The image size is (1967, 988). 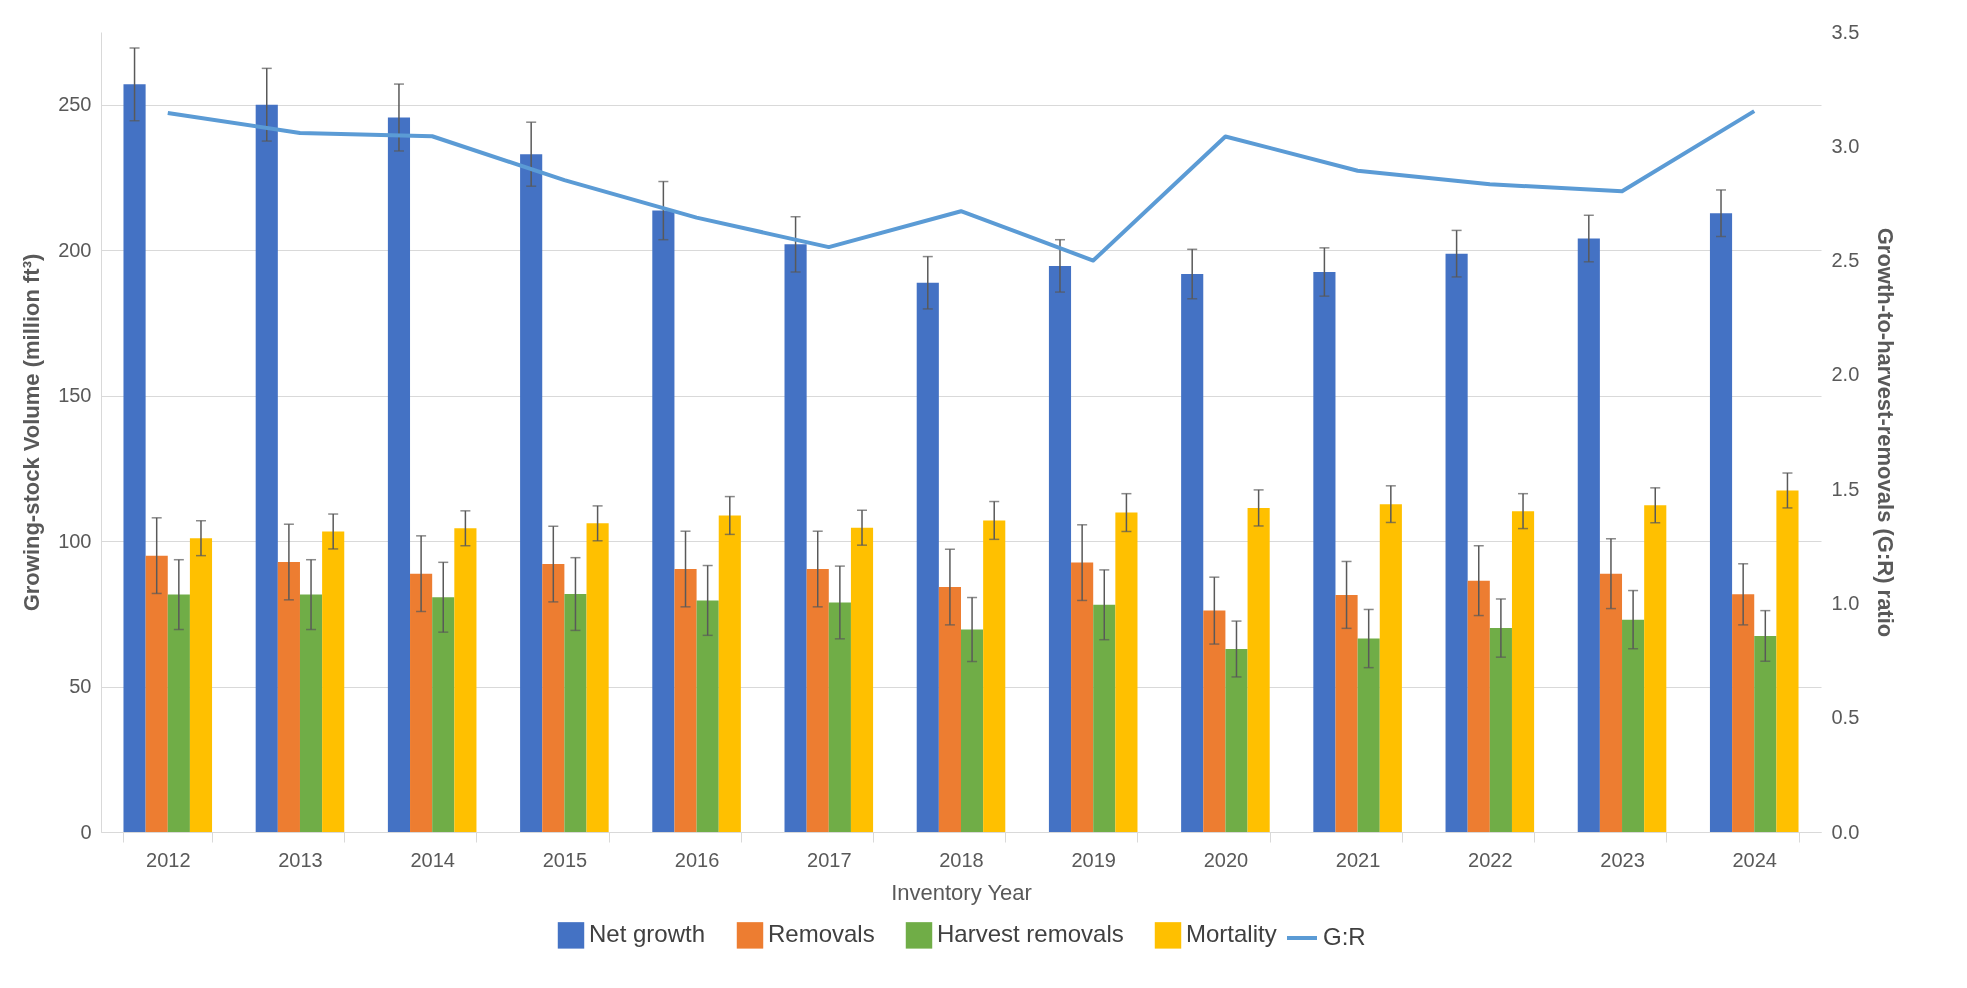 What do you see at coordinates (829, 859) in the screenshot?
I see `x-tick-label: 2017` at bounding box center [829, 859].